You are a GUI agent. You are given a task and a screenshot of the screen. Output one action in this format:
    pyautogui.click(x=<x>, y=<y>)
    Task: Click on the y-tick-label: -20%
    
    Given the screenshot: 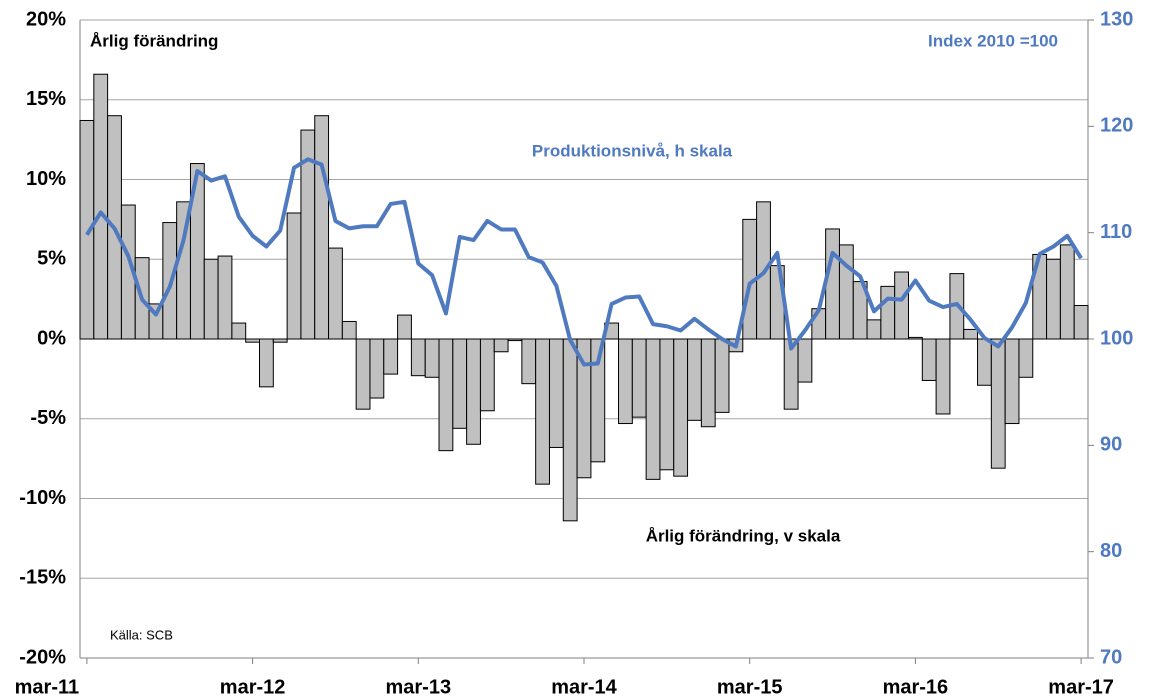 What is the action you would take?
    pyautogui.click(x=42, y=657)
    